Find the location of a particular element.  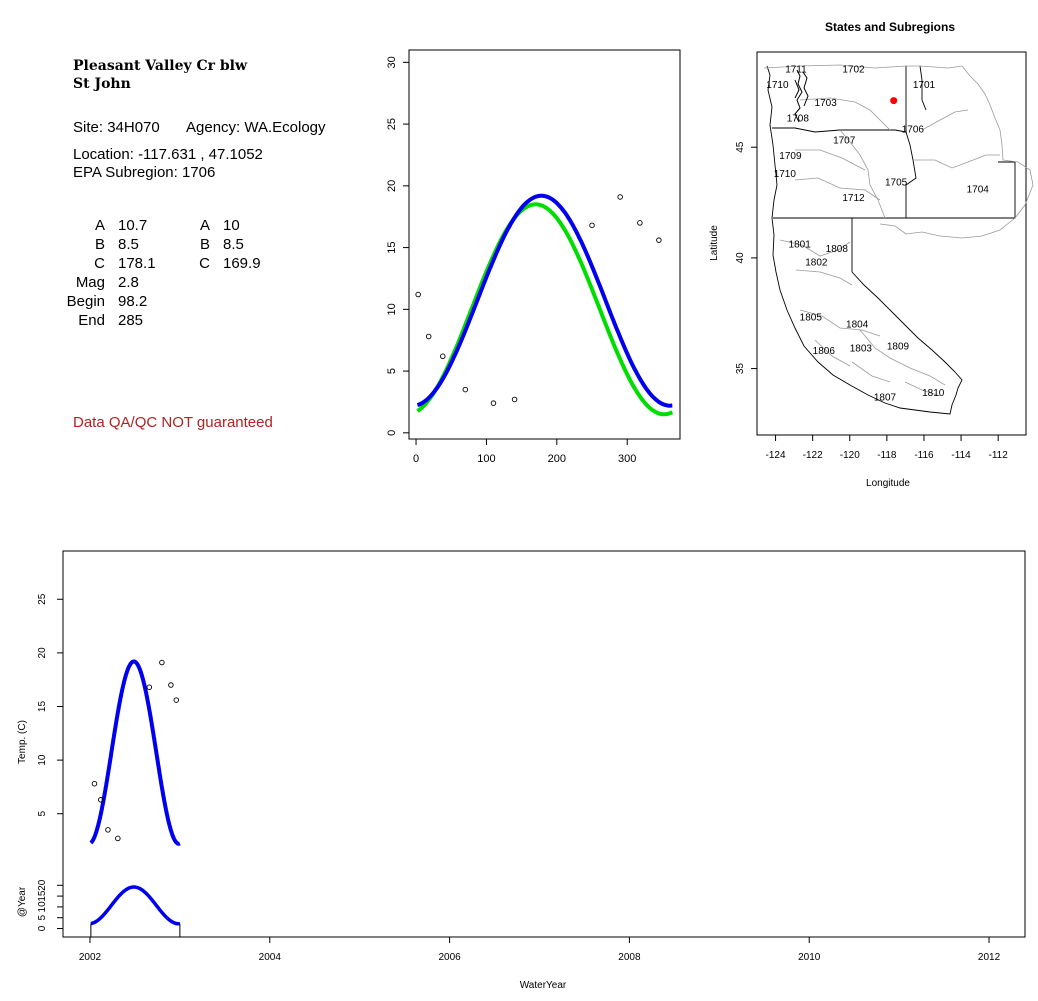

param-label: Mag is located at coordinates (90, 282).